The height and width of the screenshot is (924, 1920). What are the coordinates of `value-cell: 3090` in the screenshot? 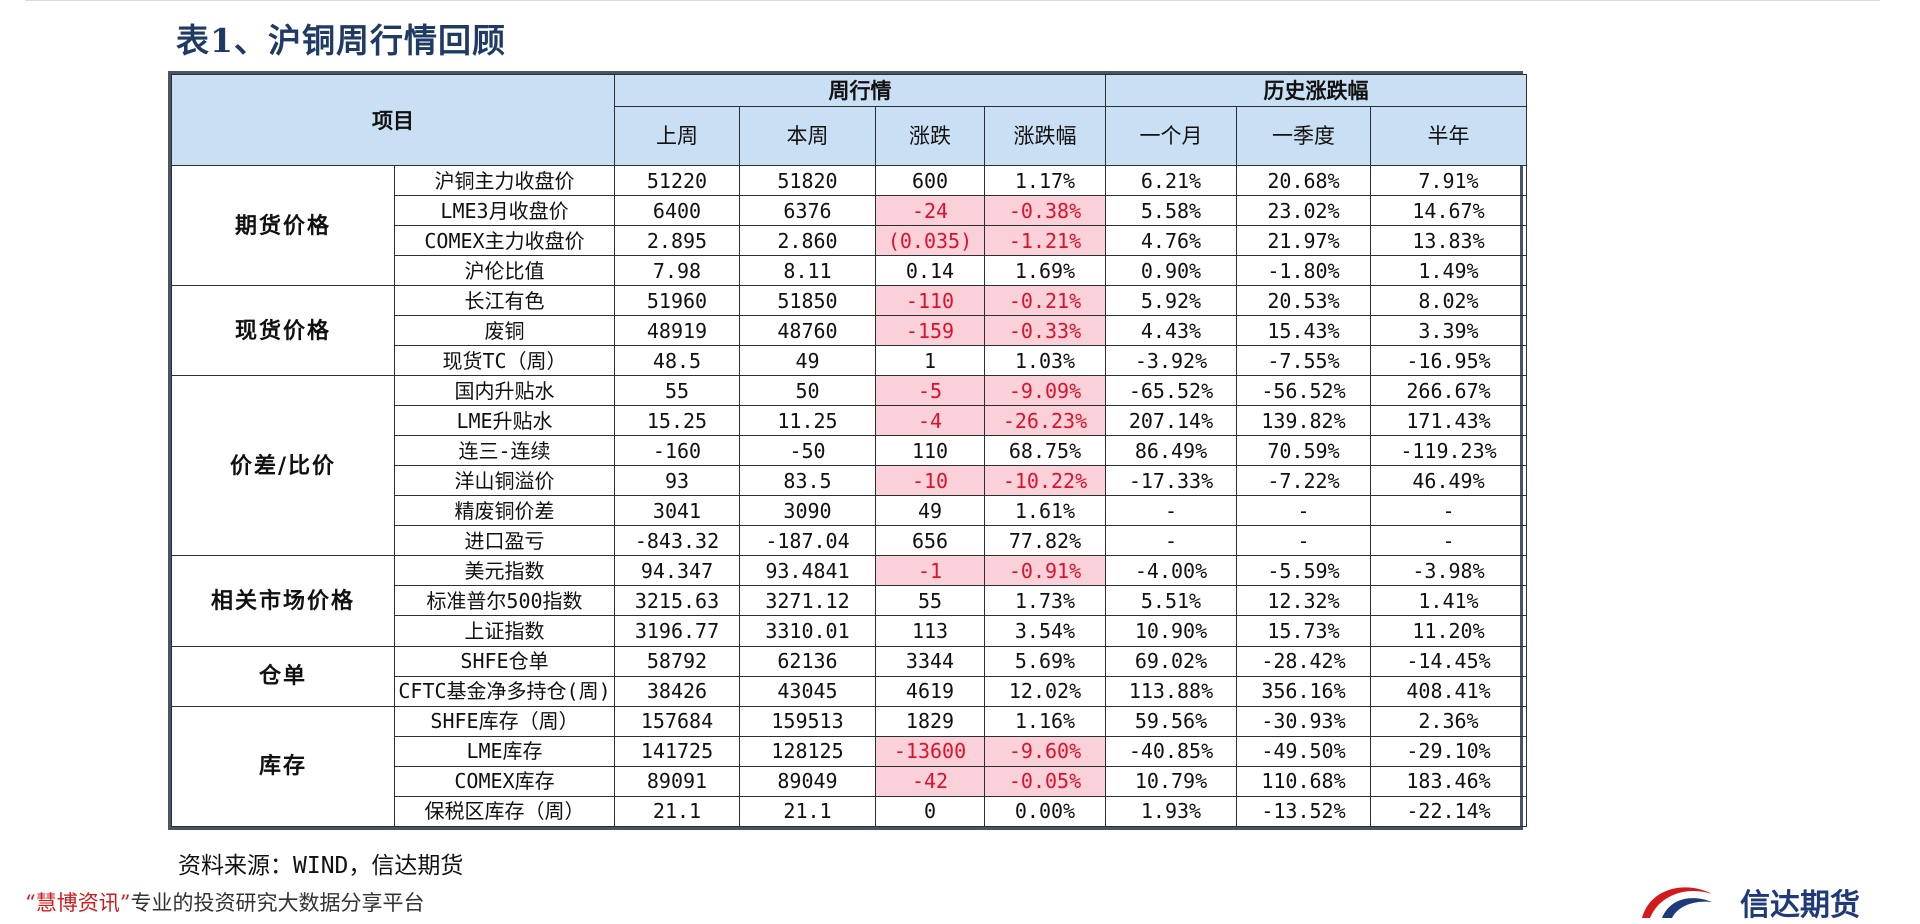 It's located at (807, 511).